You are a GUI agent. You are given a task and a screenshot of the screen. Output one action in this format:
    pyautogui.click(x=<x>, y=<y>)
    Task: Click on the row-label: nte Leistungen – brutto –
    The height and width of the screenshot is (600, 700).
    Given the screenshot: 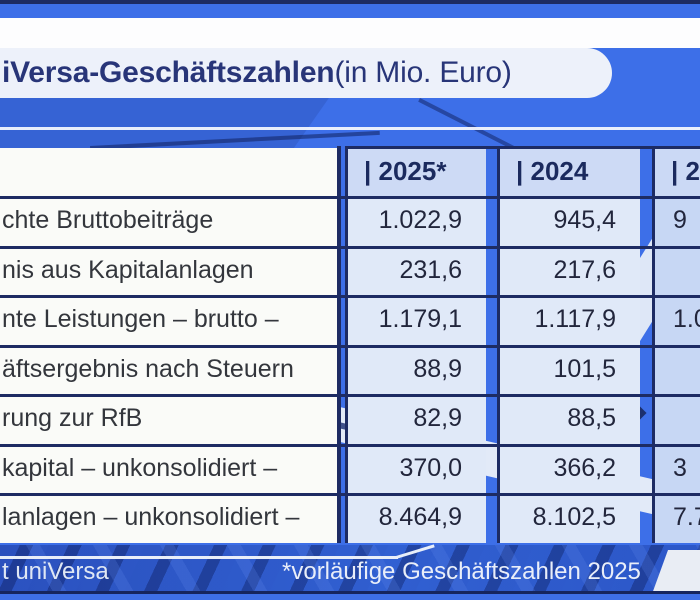 What is the action you would take?
    pyautogui.click(x=168, y=320)
    